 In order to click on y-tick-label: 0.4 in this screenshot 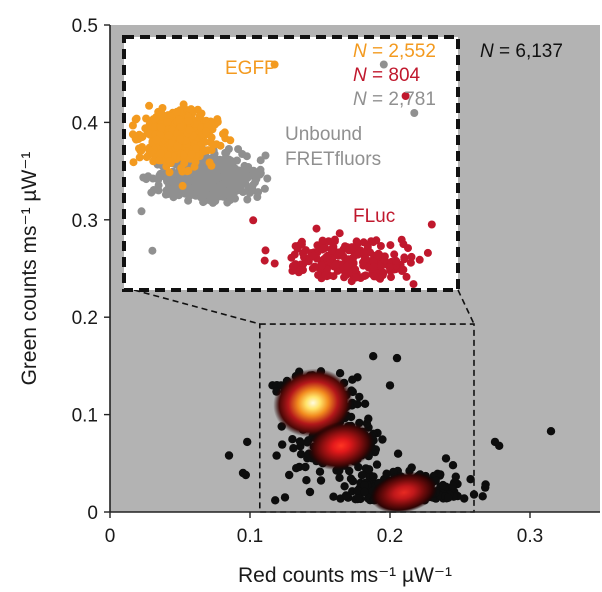, I will do `click(85, 123)`.